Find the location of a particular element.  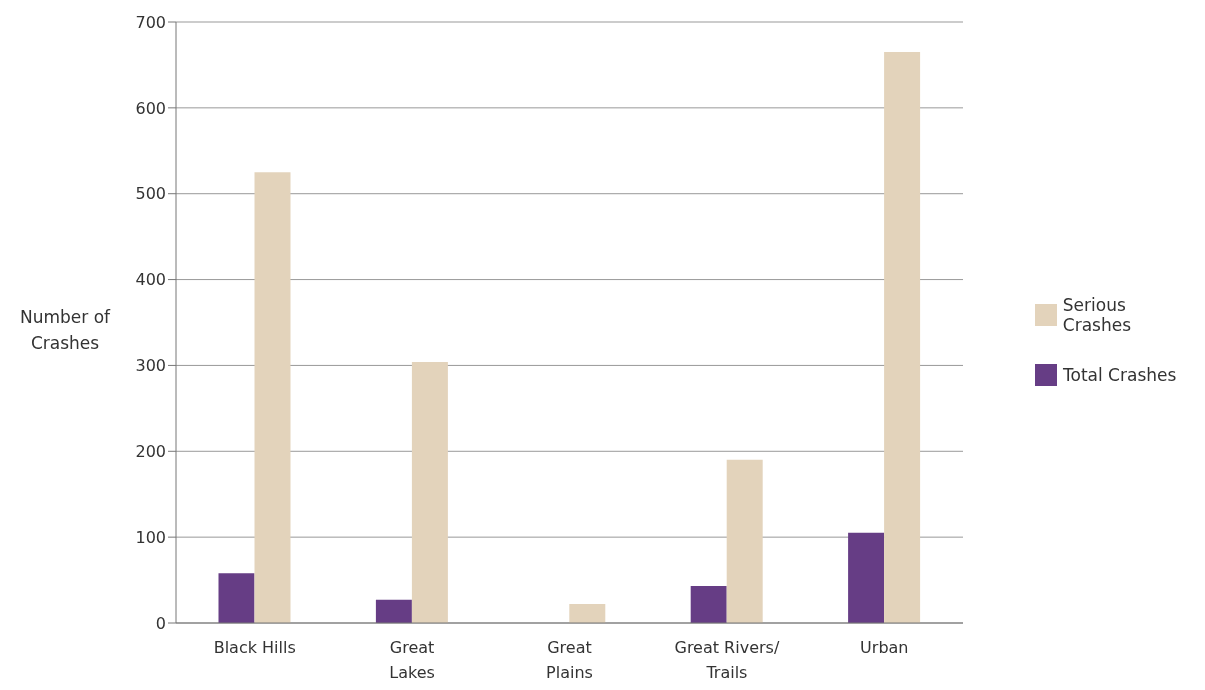

y-tick-label: 600 is located at coordinates (150, 108).